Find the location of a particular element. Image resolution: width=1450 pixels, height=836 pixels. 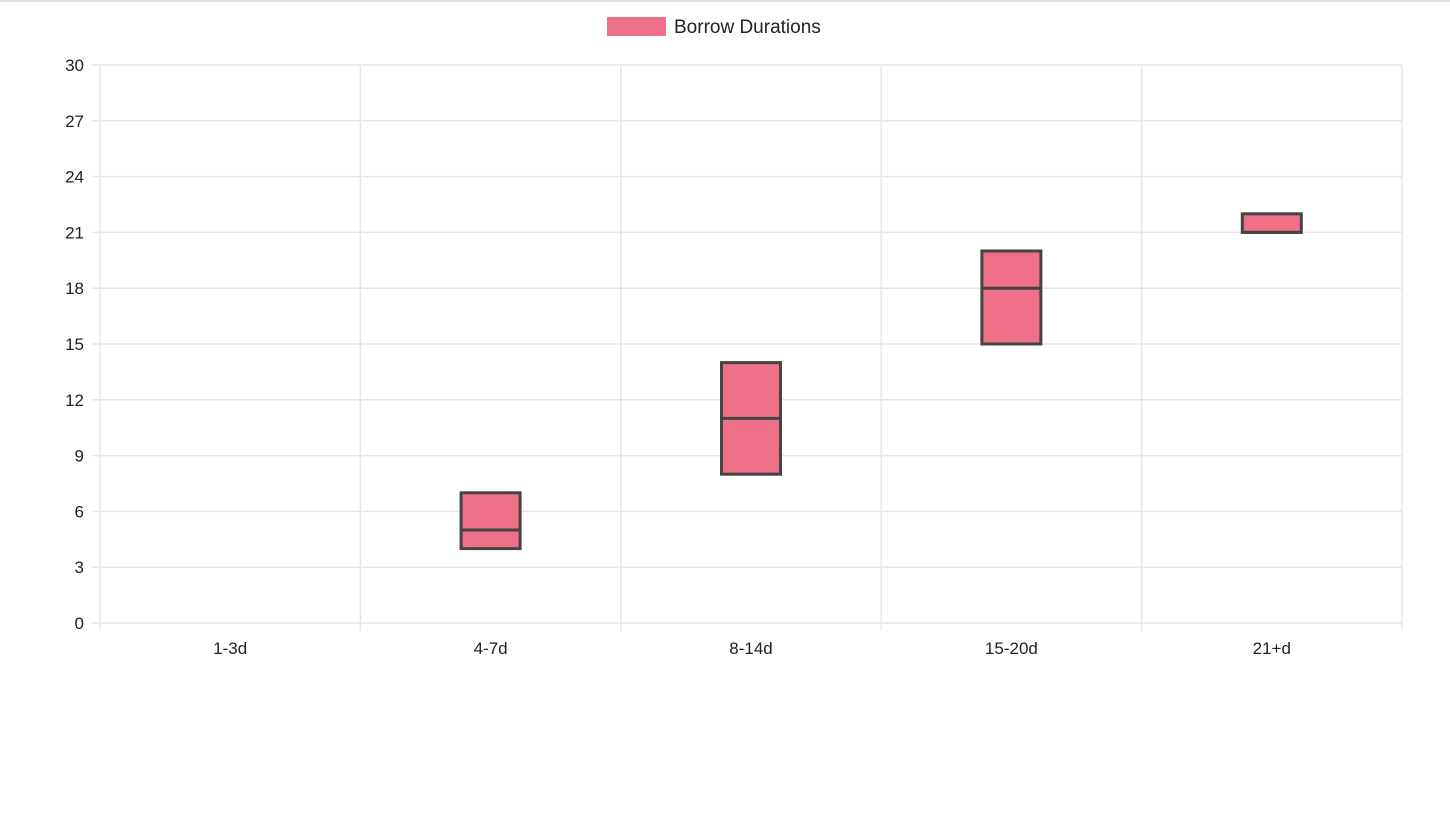

x-axis: 1-3d 4-7d 8-14d 15-20d 21+d is located at coordinates (752, 648).